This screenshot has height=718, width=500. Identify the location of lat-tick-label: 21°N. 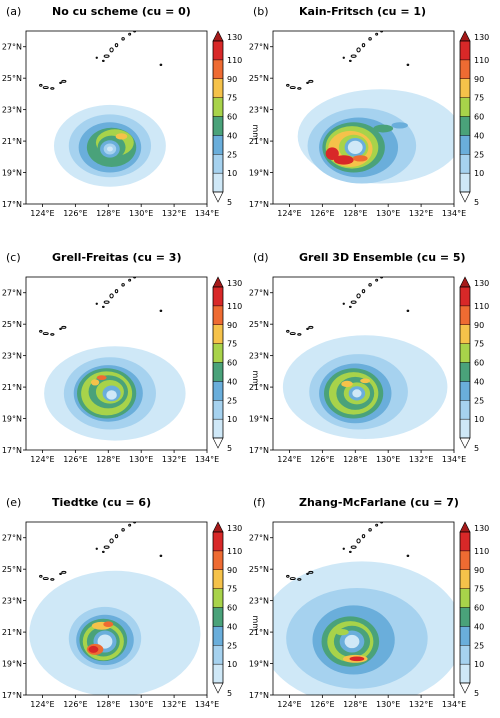
(259, 632).